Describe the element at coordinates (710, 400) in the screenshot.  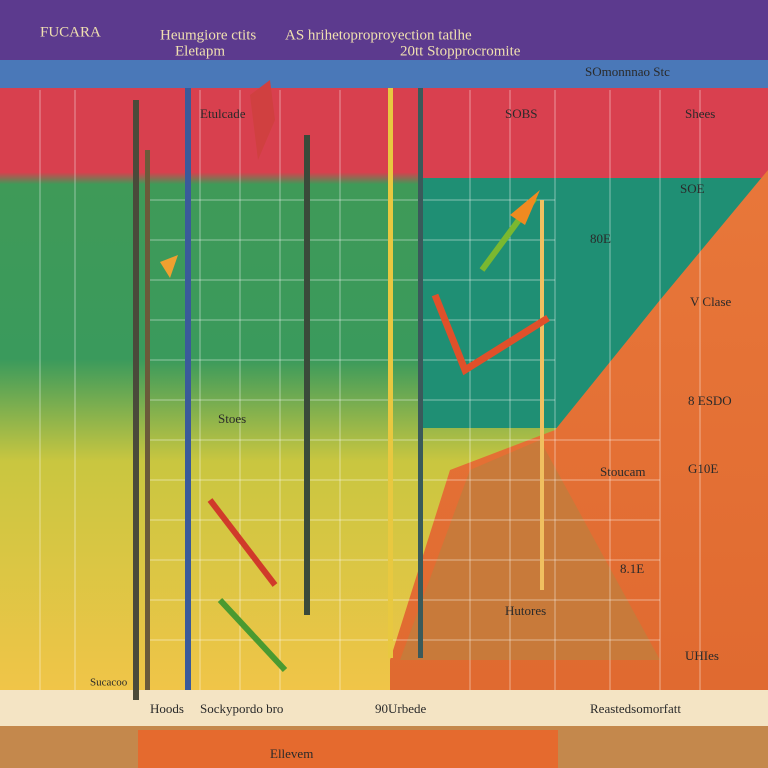
I see `label: 8 ESDO` at that location.